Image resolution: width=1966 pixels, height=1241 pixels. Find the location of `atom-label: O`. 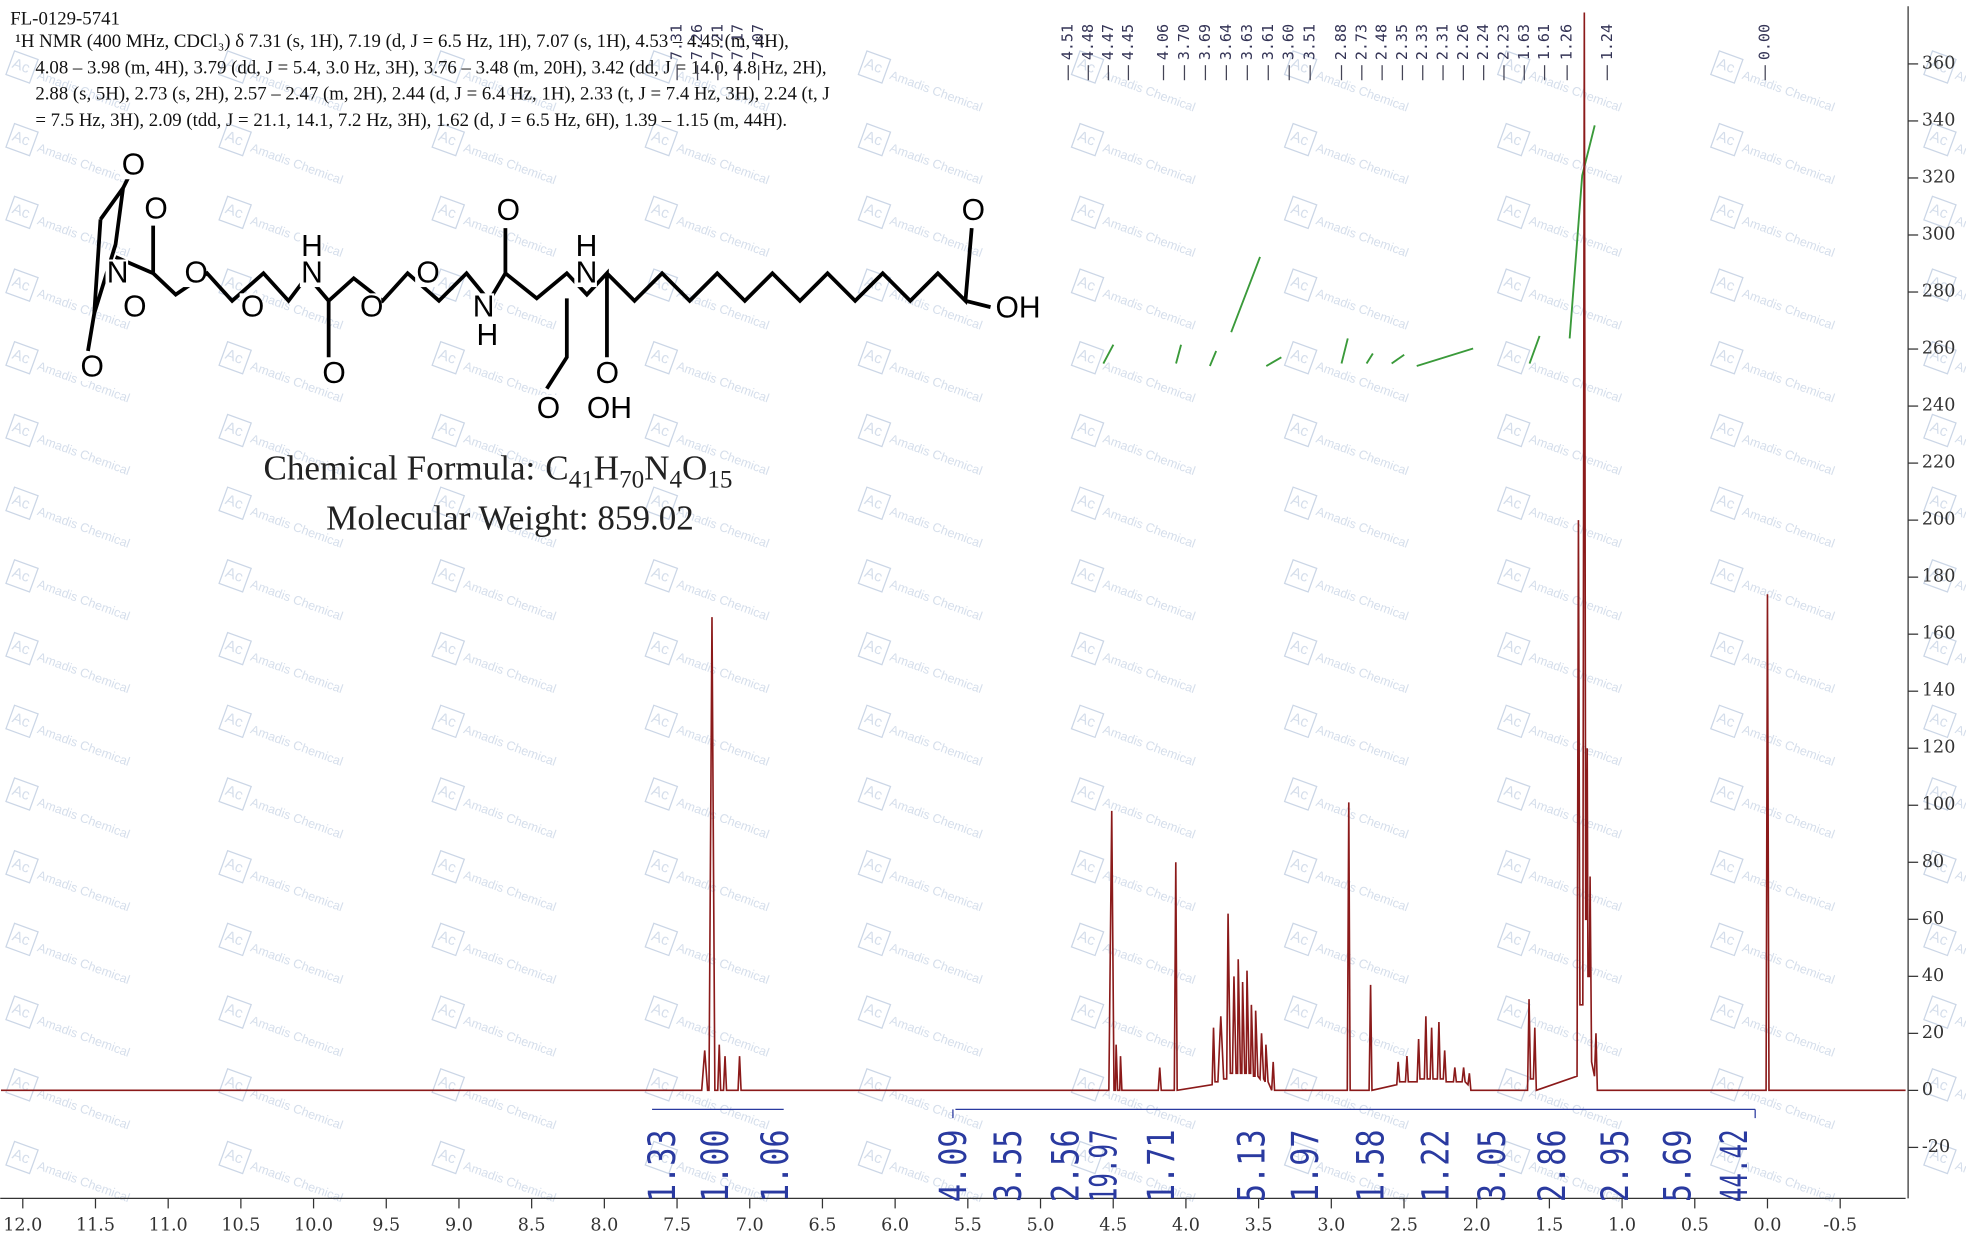

atom-label: O is located at coordinates (548, 408).